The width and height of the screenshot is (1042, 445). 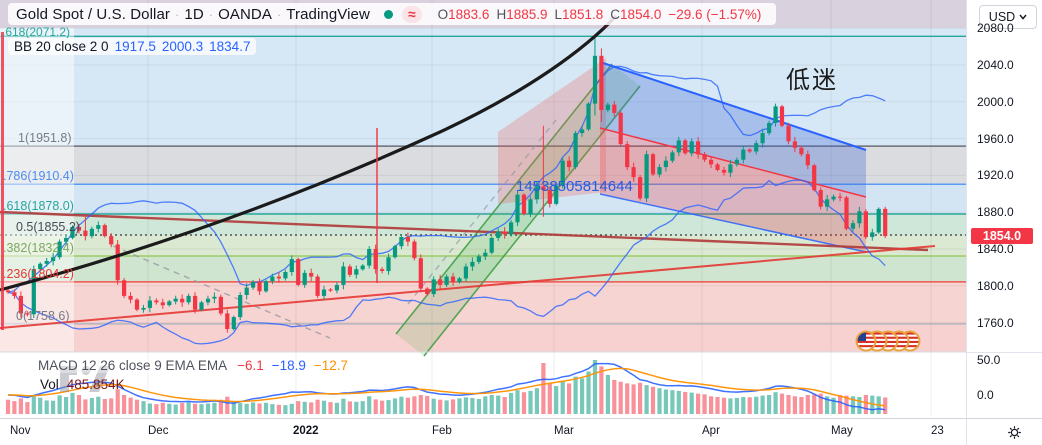 I want to click on symbol-title: Gold Spot / U.S. Dollar, so click(x=93, y=14).